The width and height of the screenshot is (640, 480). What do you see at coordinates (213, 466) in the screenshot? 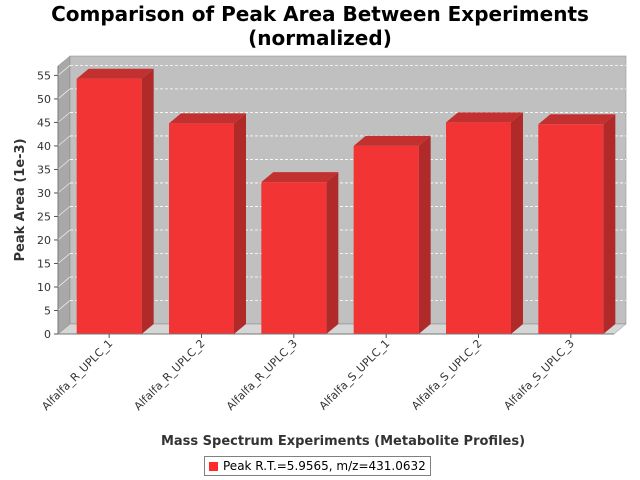
I see `legend-swatch` at bounding box center [213, 466].